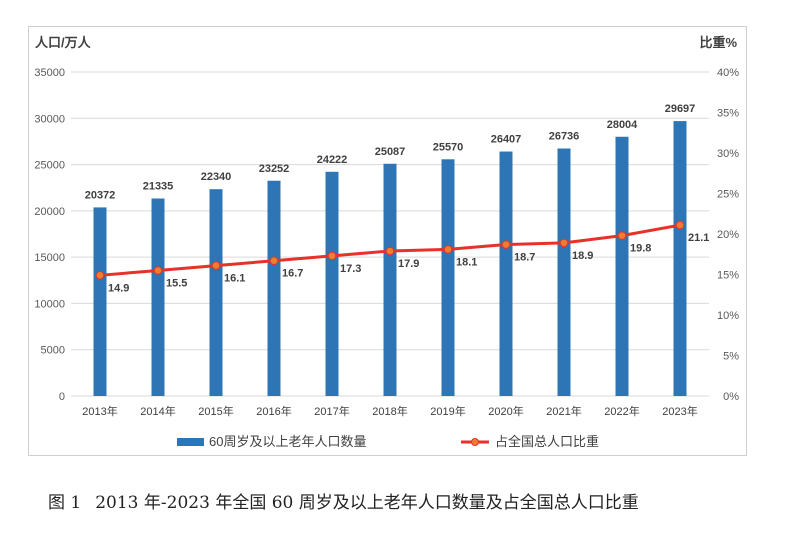 Image resolution: width=794 pixels, height=541 pixels. Describe the element at coordinates (728, 114) in the screenshot. I see `y-right-tick-label: 35%` at that location.